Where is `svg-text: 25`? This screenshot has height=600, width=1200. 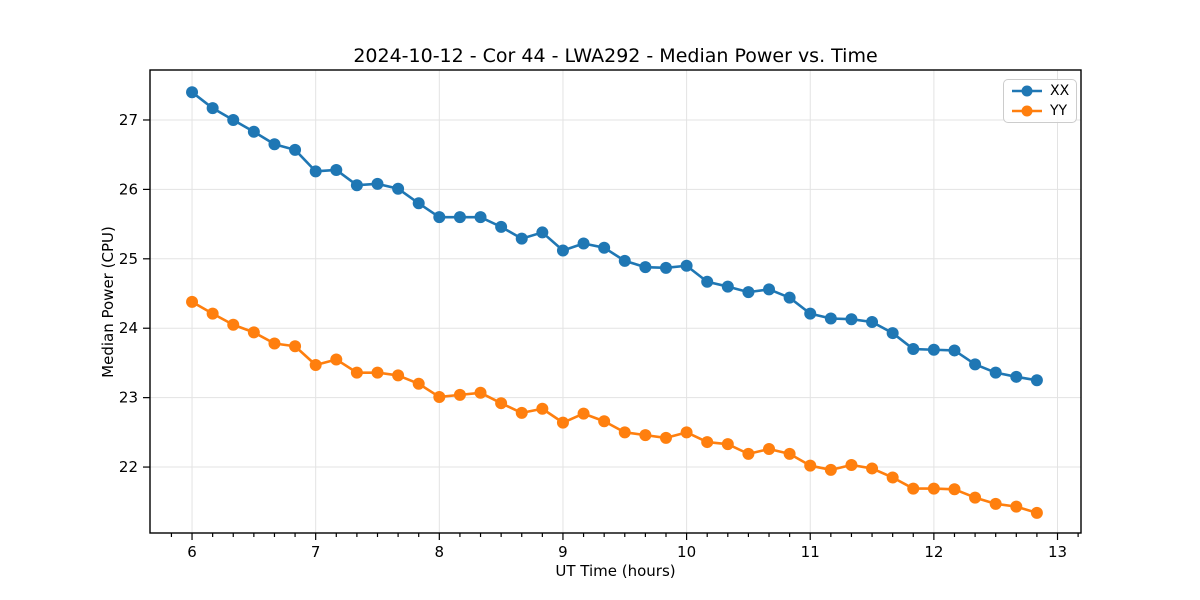 svg-text: 25 is located at coordinates (128, 259).